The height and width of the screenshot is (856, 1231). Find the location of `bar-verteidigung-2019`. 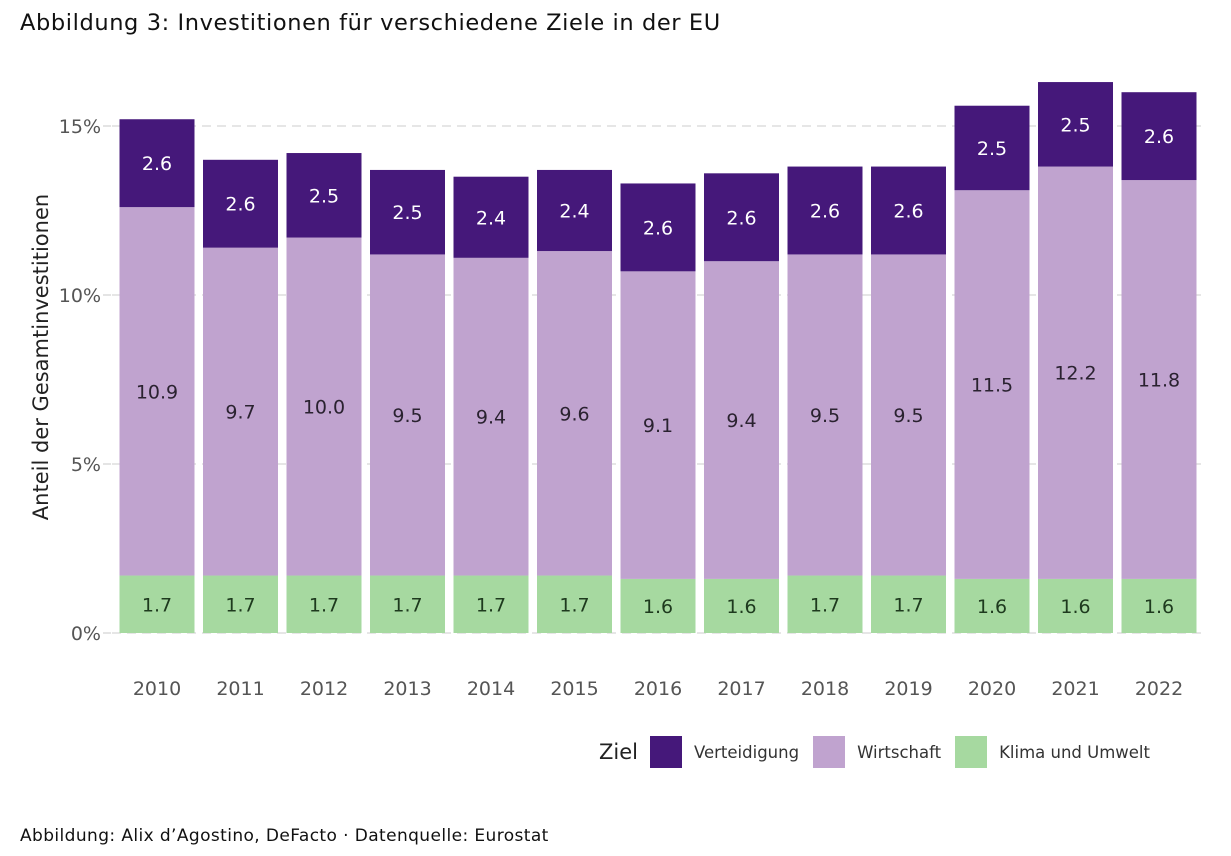

bar-verteidigung-2019 is located at coordinates (908, 210).